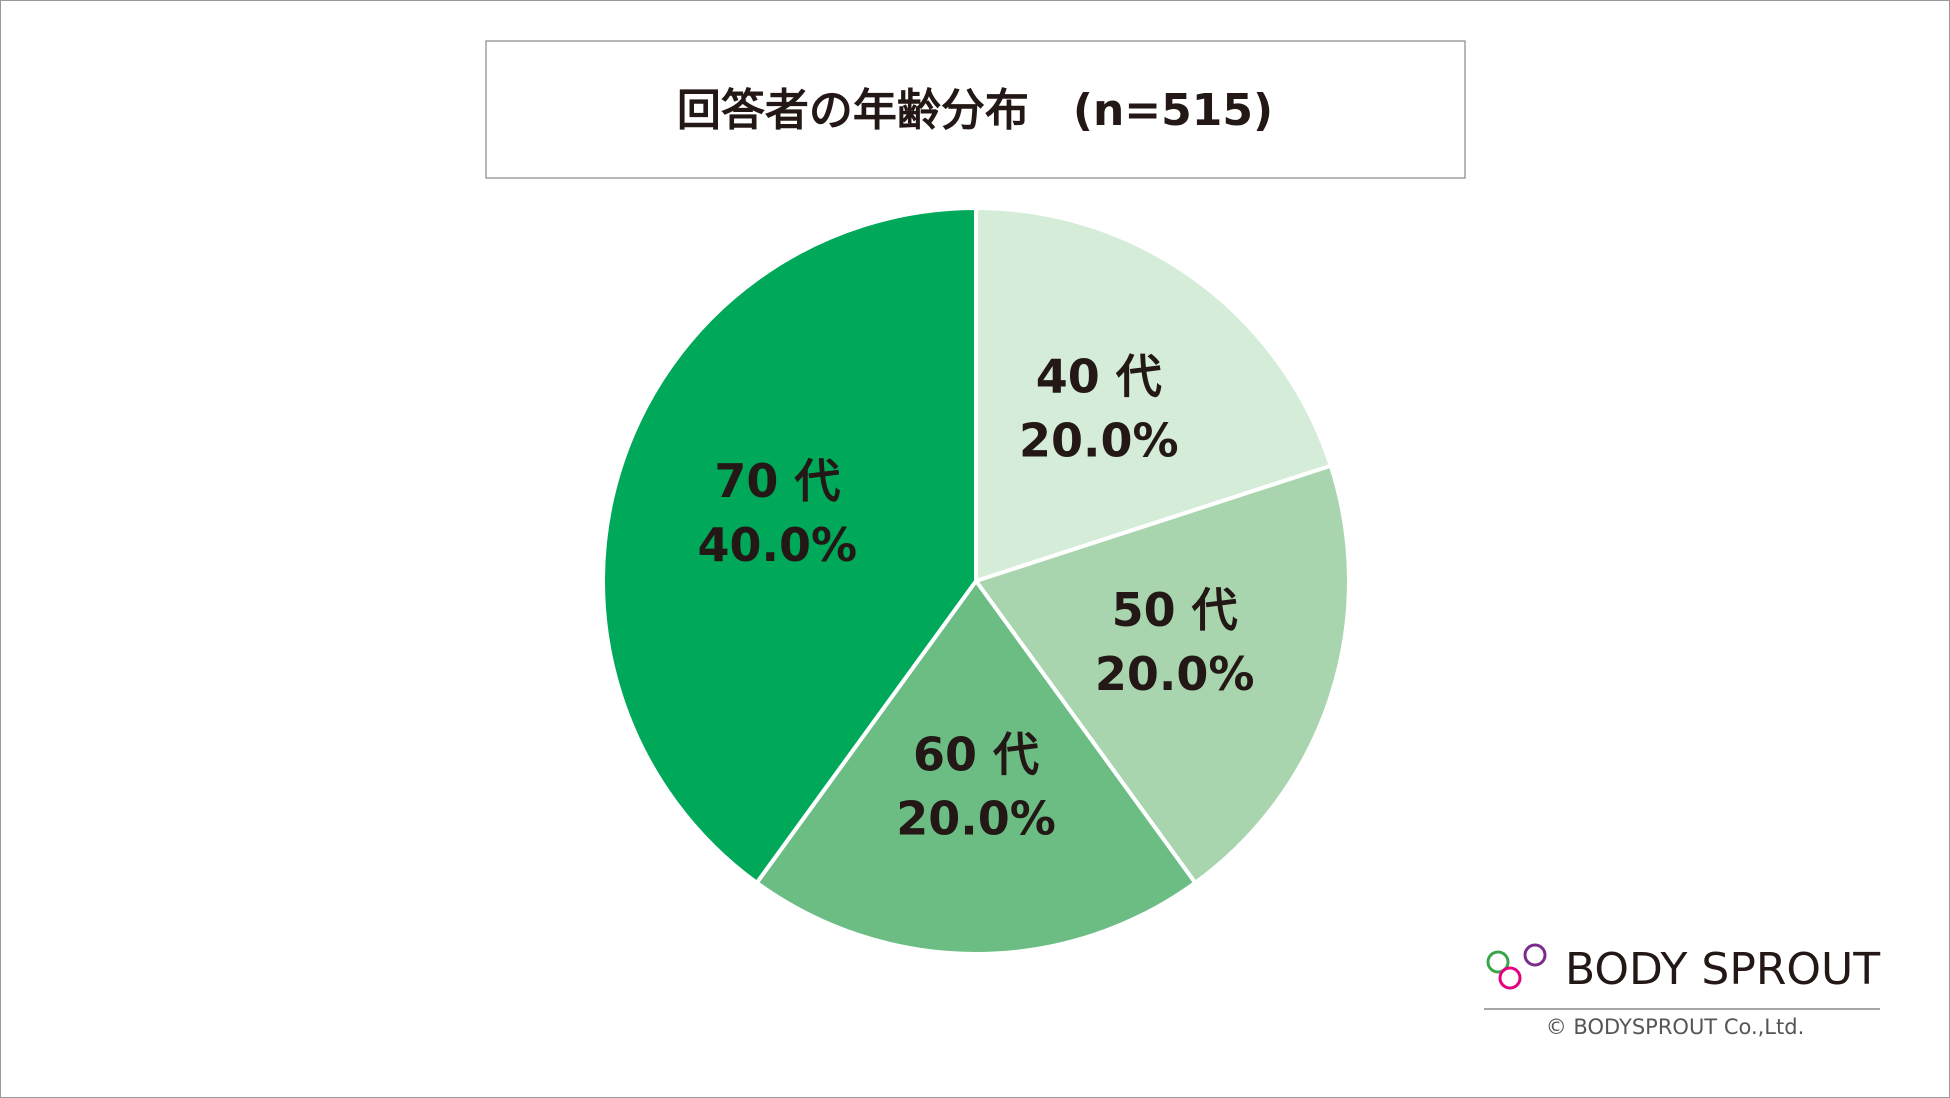 The image size is (1950, 1098). I want to click on slice-category: 70 代, so click(777, 481).